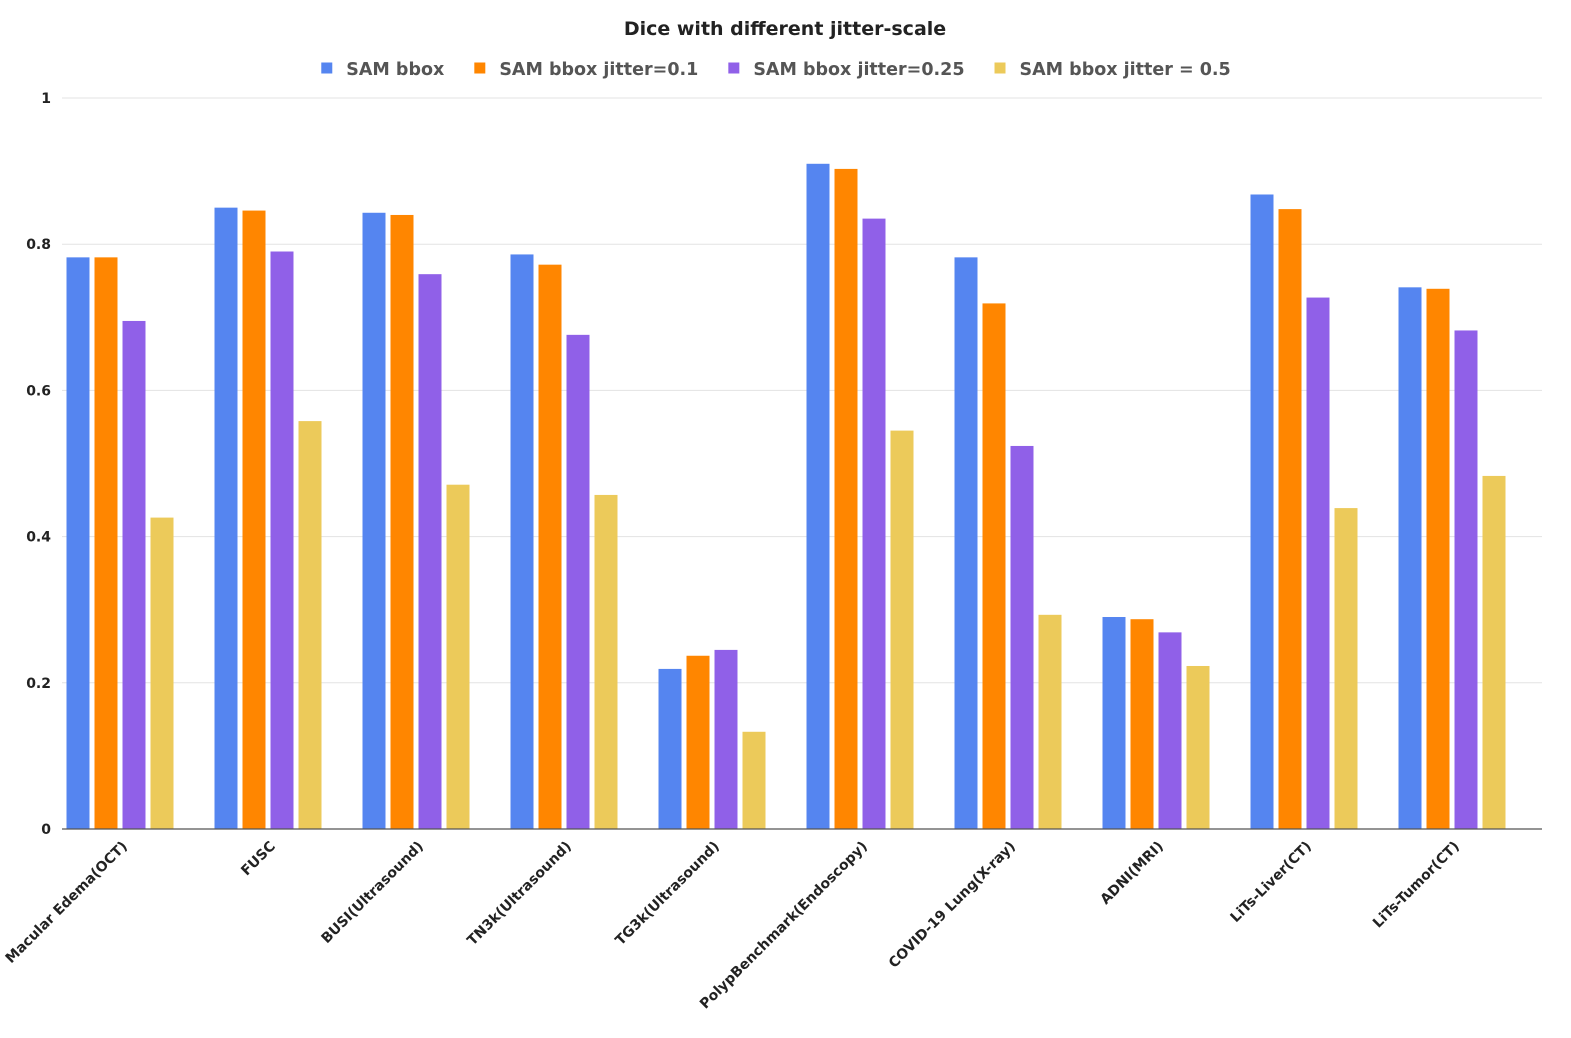  I want to click on legend-label: SAM bbox, so click(395, 70).